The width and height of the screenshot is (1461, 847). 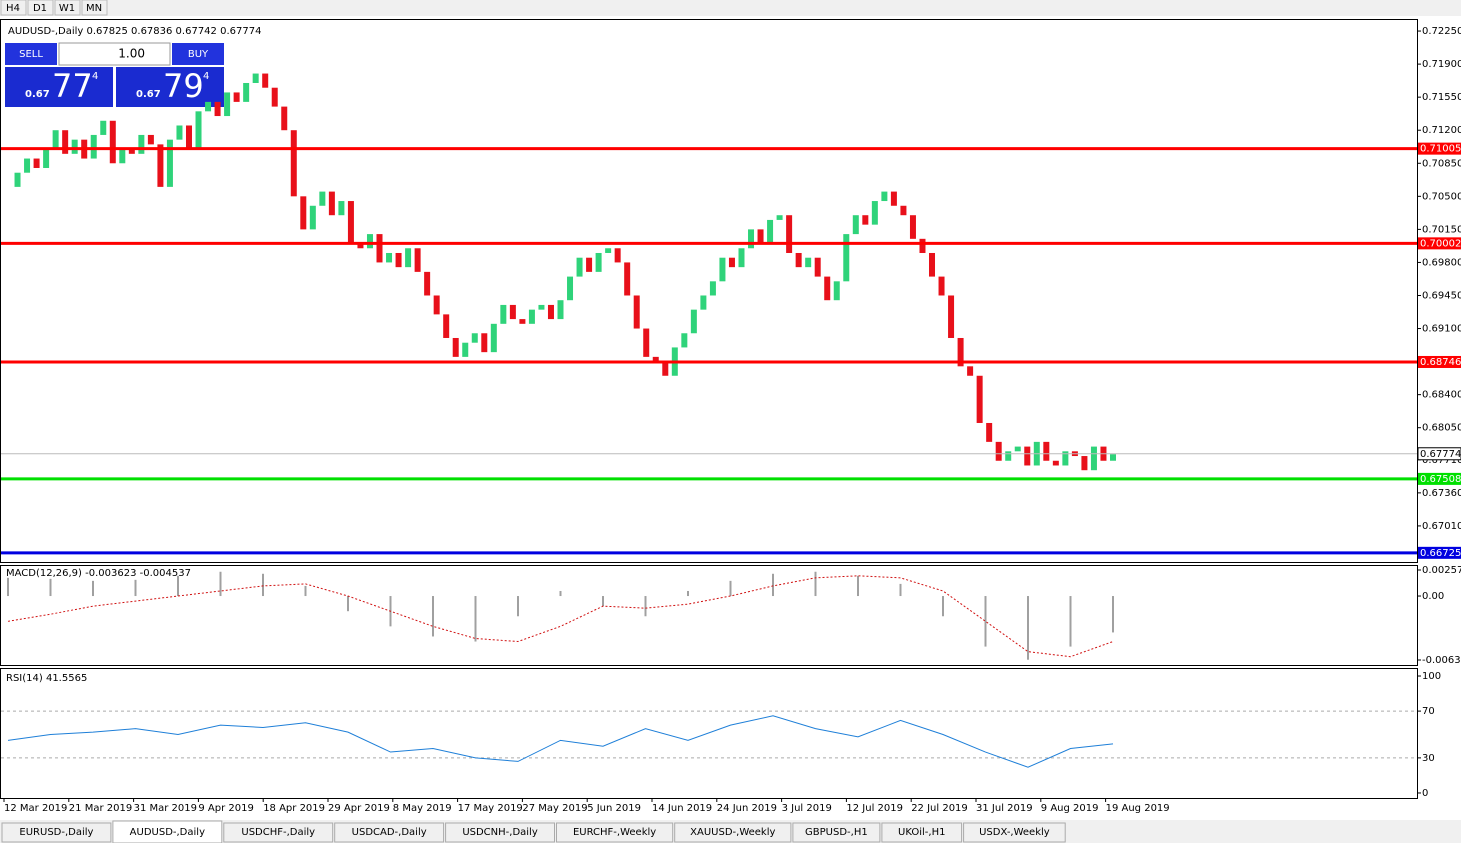 I want to click on x-tick-label: 8 May 2019, so click(x=422, y=808).